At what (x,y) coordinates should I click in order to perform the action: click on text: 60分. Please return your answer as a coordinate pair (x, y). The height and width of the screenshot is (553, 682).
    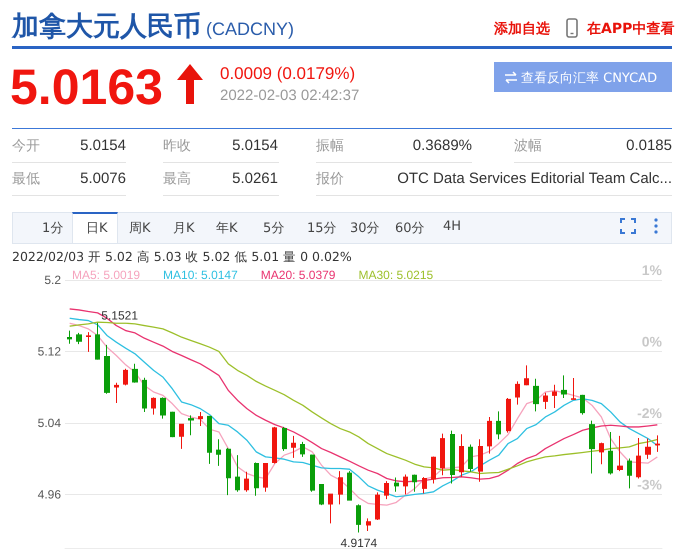
    Looking at the image, I should click on (410, 228).